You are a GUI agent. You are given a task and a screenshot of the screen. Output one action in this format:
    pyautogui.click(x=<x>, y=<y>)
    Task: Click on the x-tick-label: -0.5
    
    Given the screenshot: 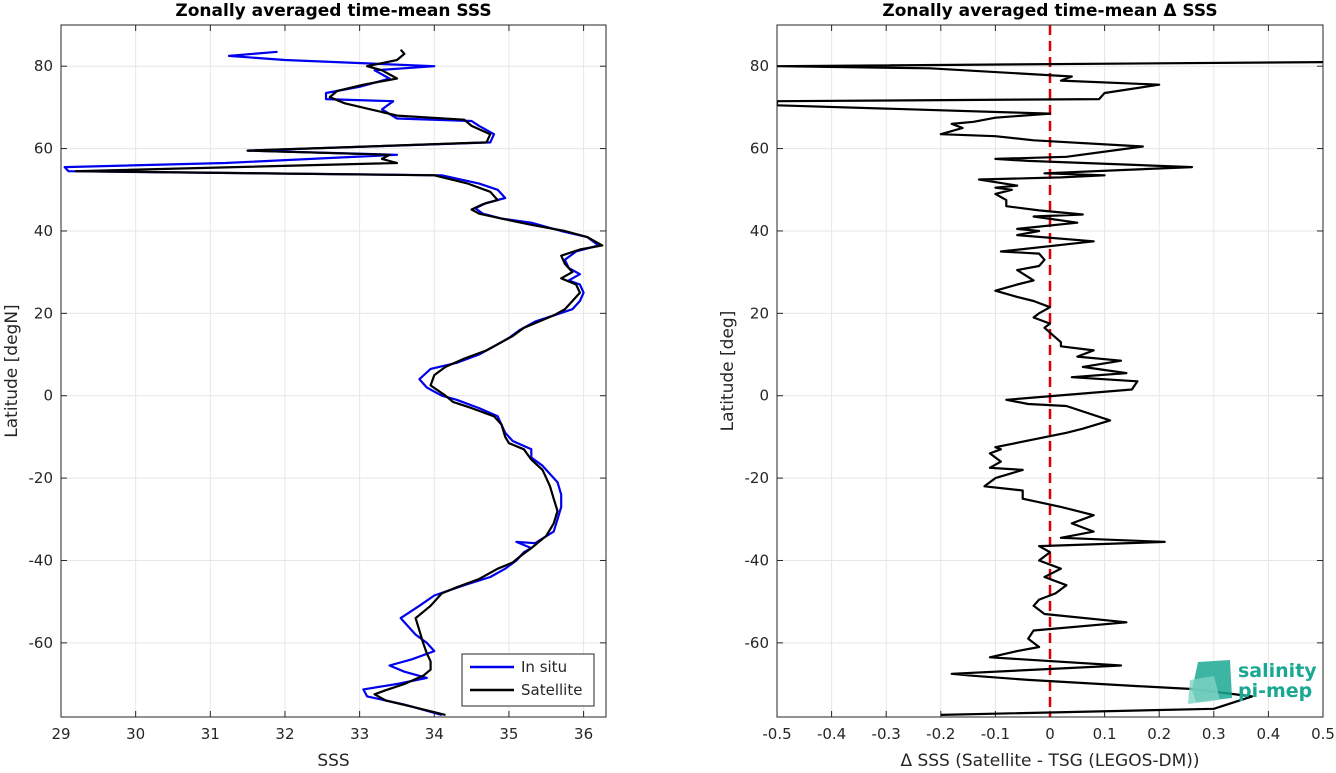 What is the action you would take?
    pyautogui.click(x=776, y=734)
    